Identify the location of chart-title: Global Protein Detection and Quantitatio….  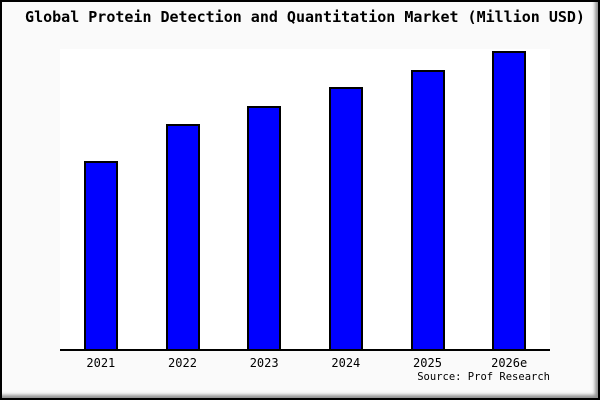
(305, 17).